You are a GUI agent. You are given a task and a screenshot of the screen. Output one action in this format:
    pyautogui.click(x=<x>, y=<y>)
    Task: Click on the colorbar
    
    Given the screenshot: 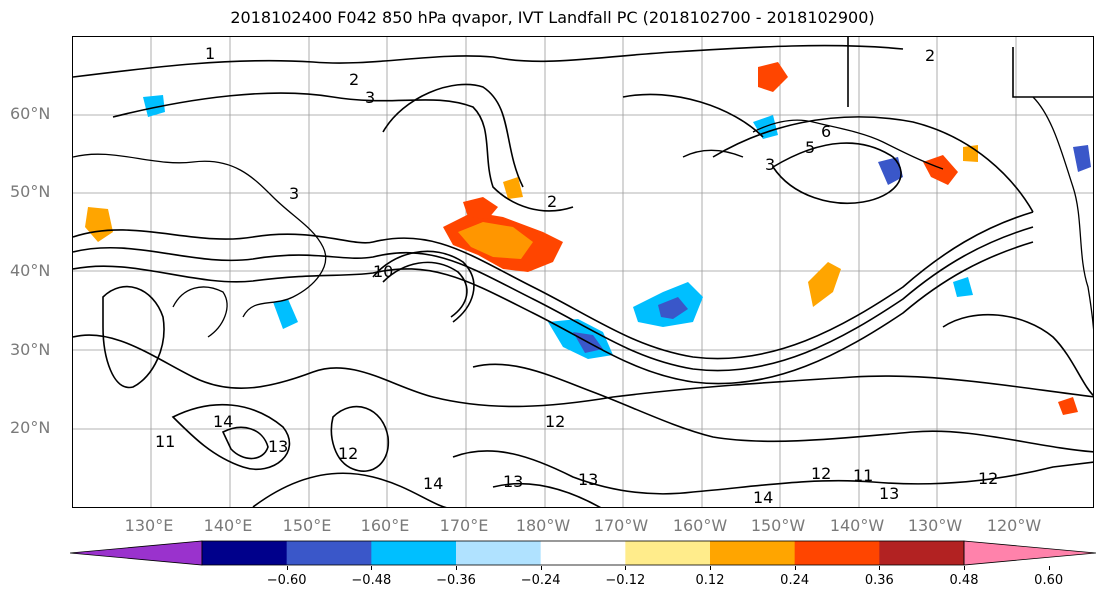 What is the action you would take?
    pyautogui.click(x=583, y=555)
    